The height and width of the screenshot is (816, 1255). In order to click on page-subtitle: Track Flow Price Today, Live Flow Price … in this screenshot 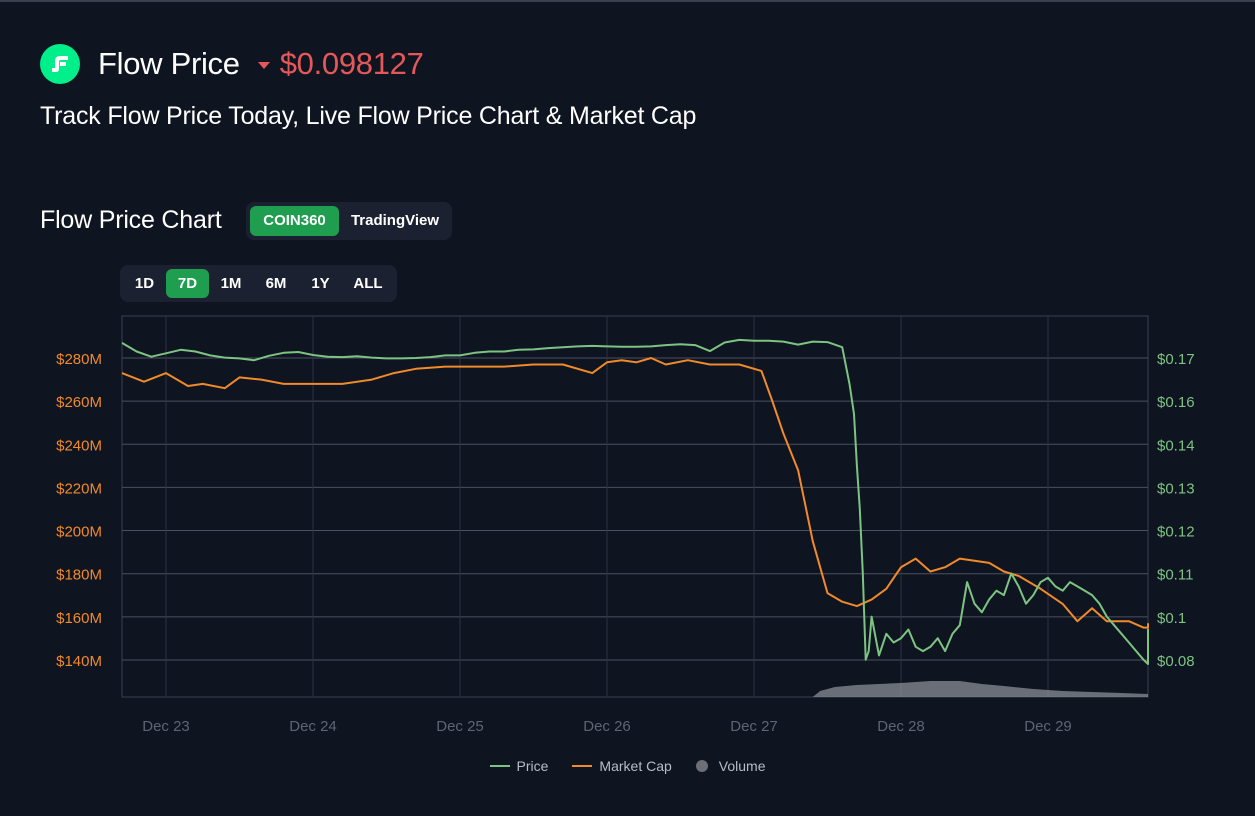, I will do `click(368, 116)`.